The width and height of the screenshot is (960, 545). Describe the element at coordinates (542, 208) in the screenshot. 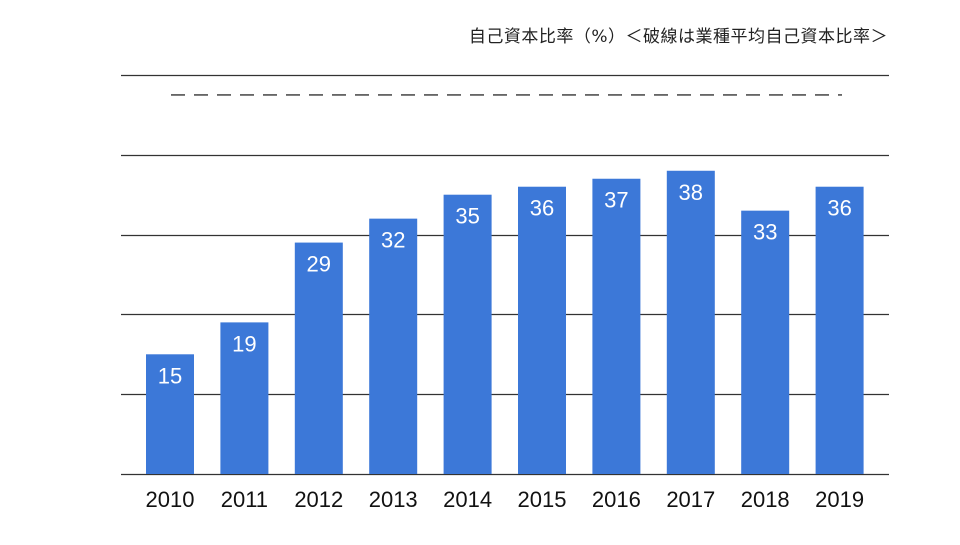

I see `bar-value-label-2015: 36` at that location.